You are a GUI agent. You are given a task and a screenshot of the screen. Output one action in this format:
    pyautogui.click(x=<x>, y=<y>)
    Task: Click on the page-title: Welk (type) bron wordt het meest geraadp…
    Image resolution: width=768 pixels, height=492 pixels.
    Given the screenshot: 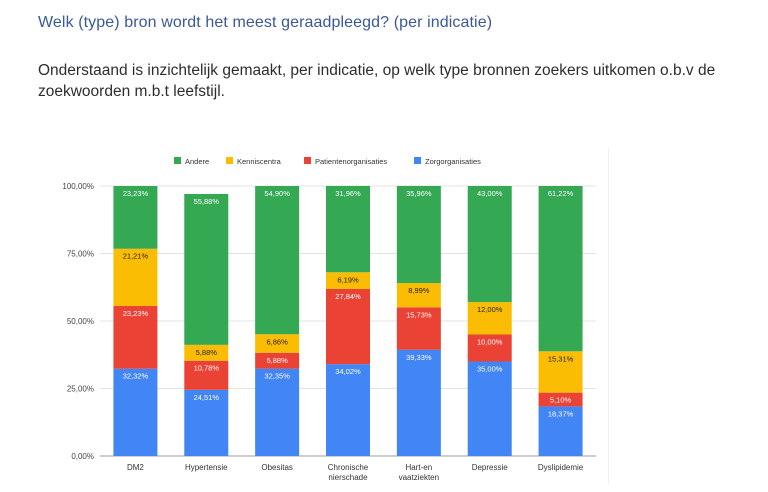 What is the action you would take?
    pyautogui.click(x=265, y=22)
    